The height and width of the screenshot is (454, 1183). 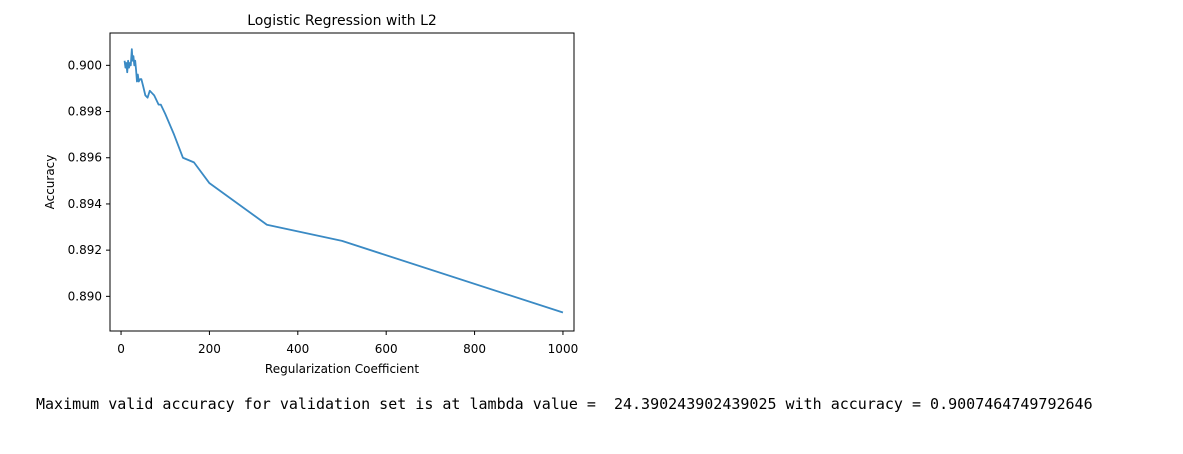 What do you see at coordinates (85, 65) in the screenshot?
I see `y-tick-label: 0.900` at bounding box center [85, 65].